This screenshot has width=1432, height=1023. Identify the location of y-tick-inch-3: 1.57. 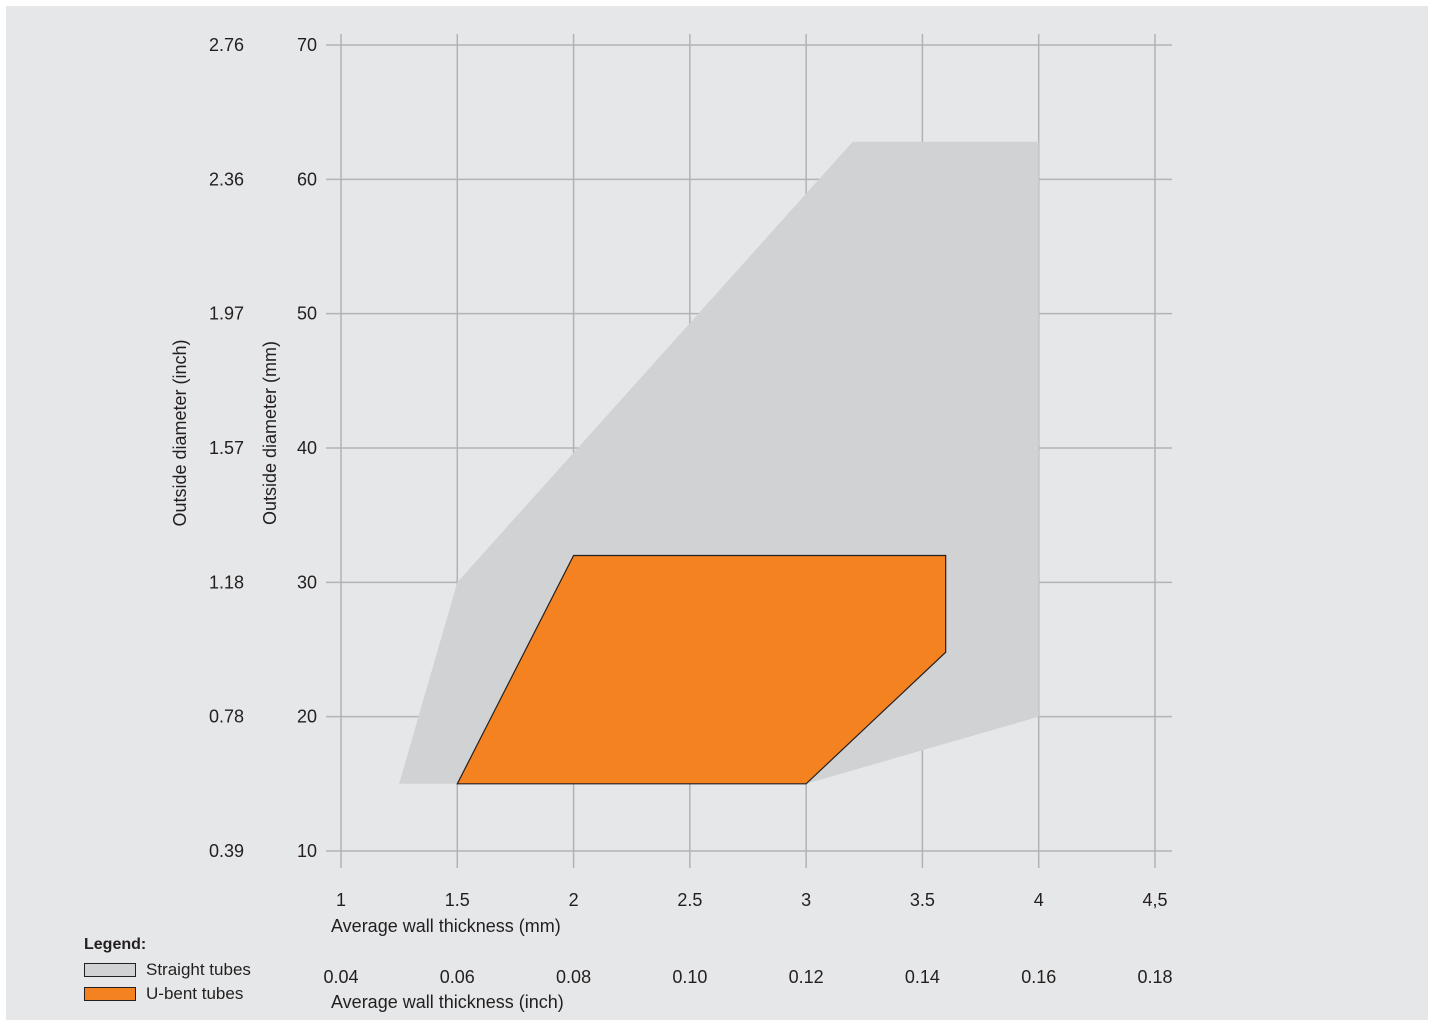
(226, 448).